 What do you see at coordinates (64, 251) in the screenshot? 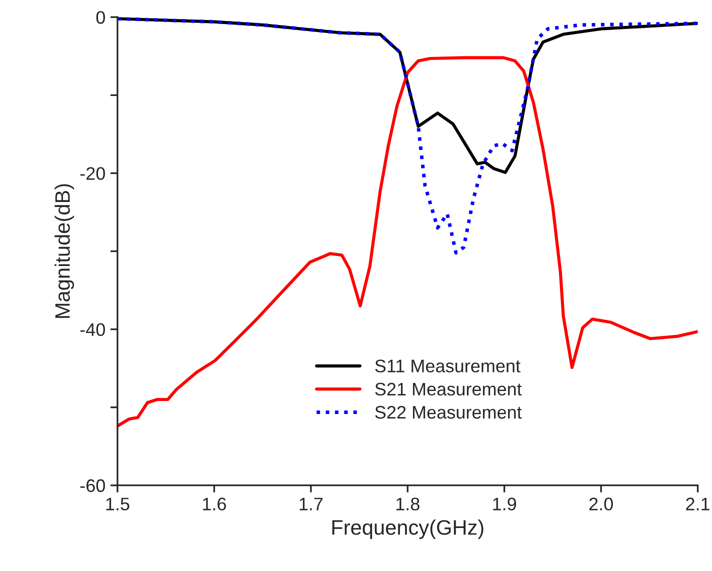
I see `y-axis-title: Magnitude(dB)` at bounding box center [64, 251].